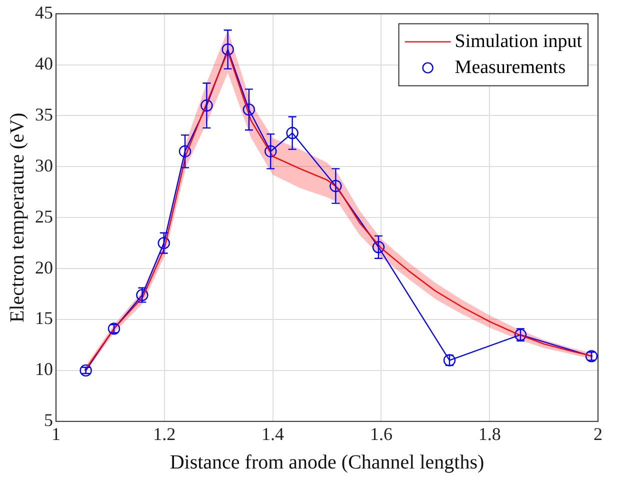  What do you see at coordinates (327, 462) in the screenshot?
I see `x-axis-title: Distance from anode (Channel lengths)` at bounding box center [327, 462].